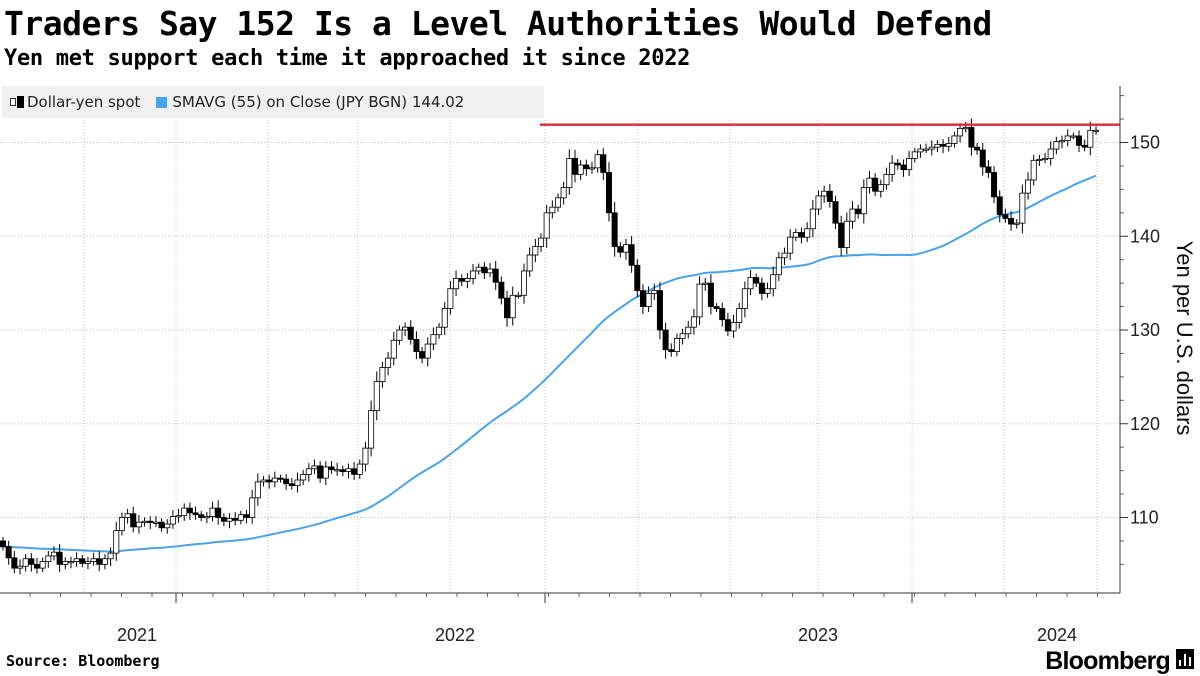 The height and width of the screenshot is (676, 1200). Describe the element at coordinates (310, 102) in the screenshot. I see `legend-item-sma: SMAVG (55) on Close (JPY BGN) 144.02` at that location.